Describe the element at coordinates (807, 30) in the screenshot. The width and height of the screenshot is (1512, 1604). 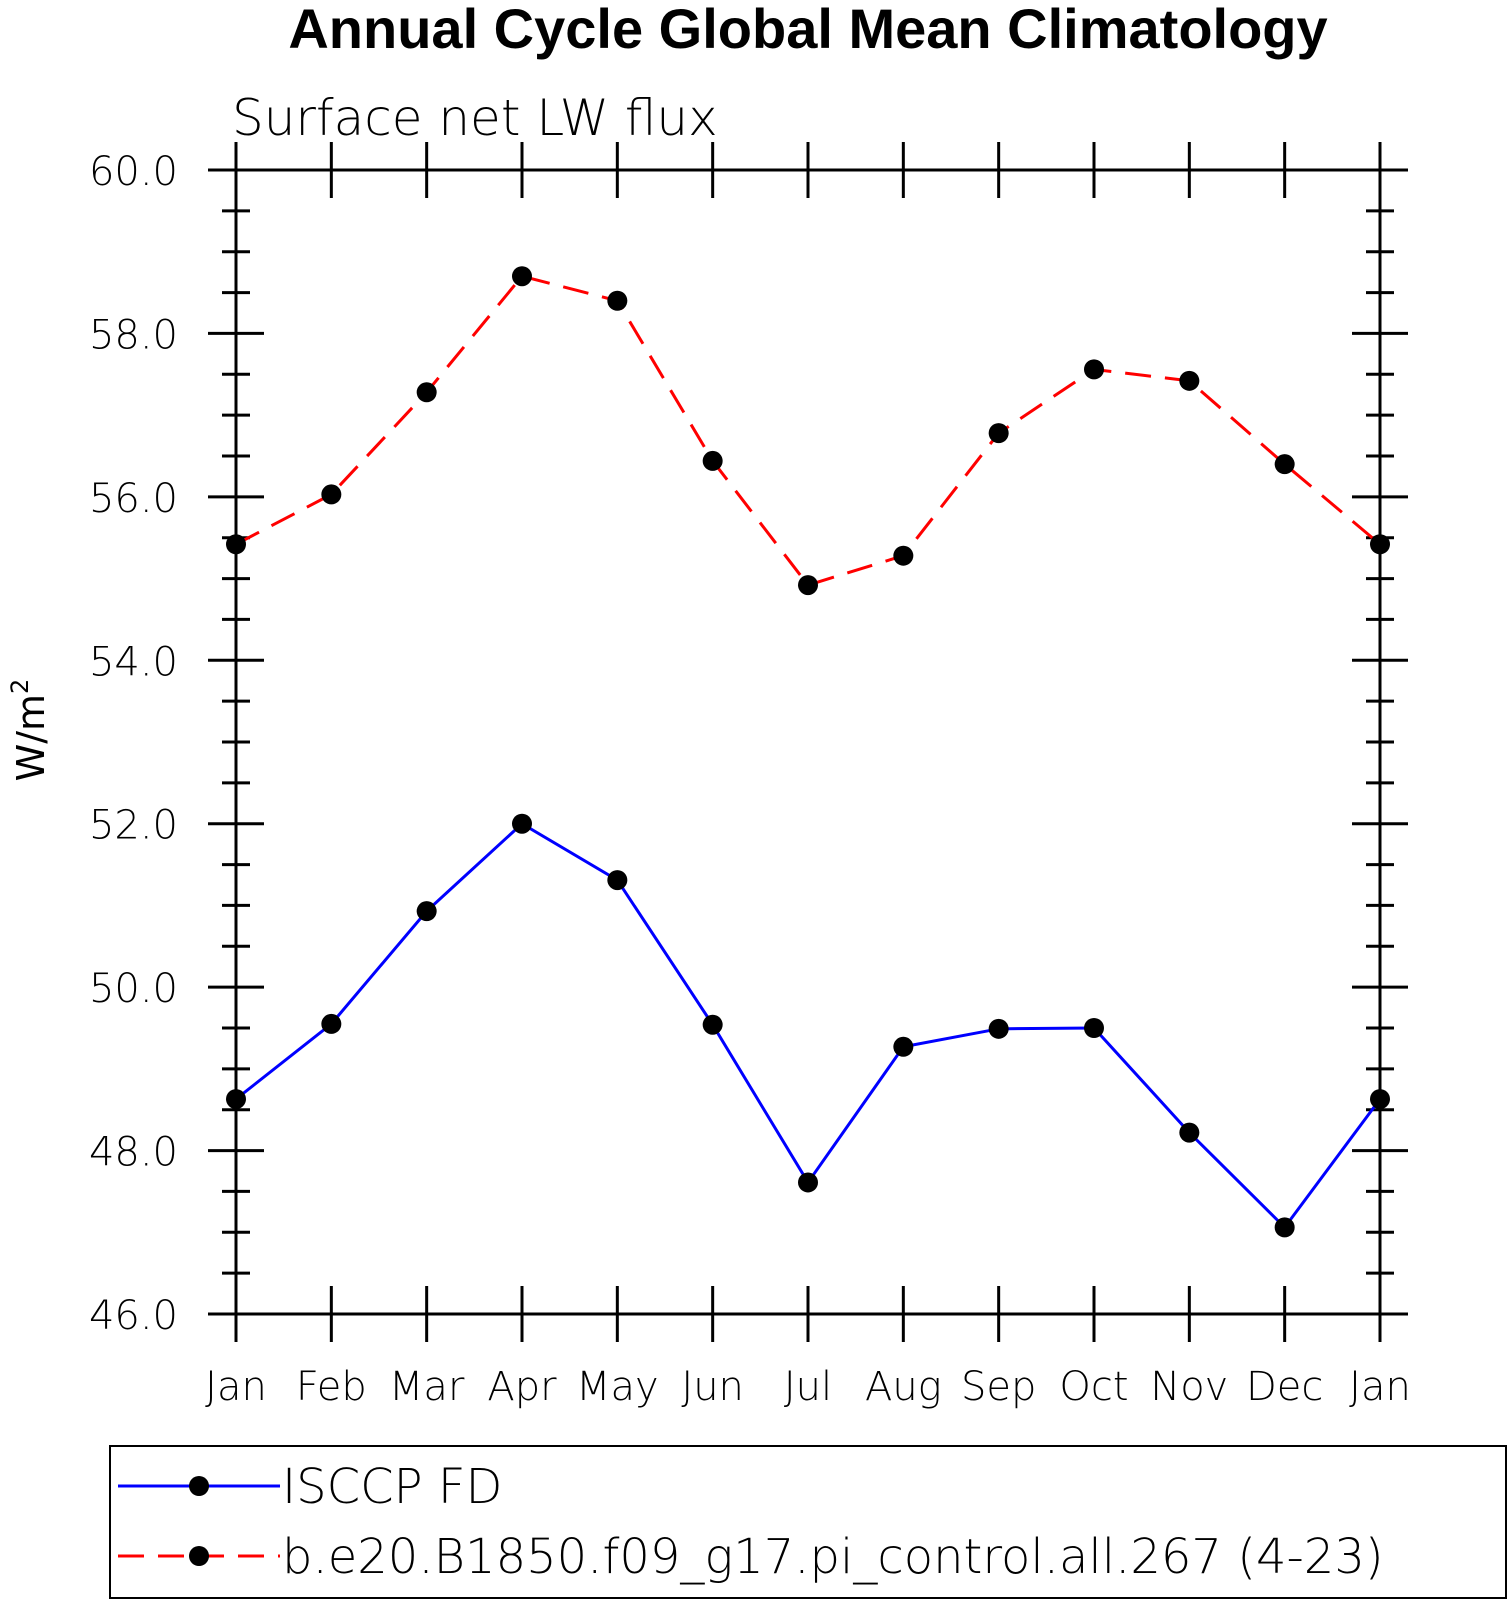
I see `chart-title: Annual Cycle Global Mean Climatology` at that location.